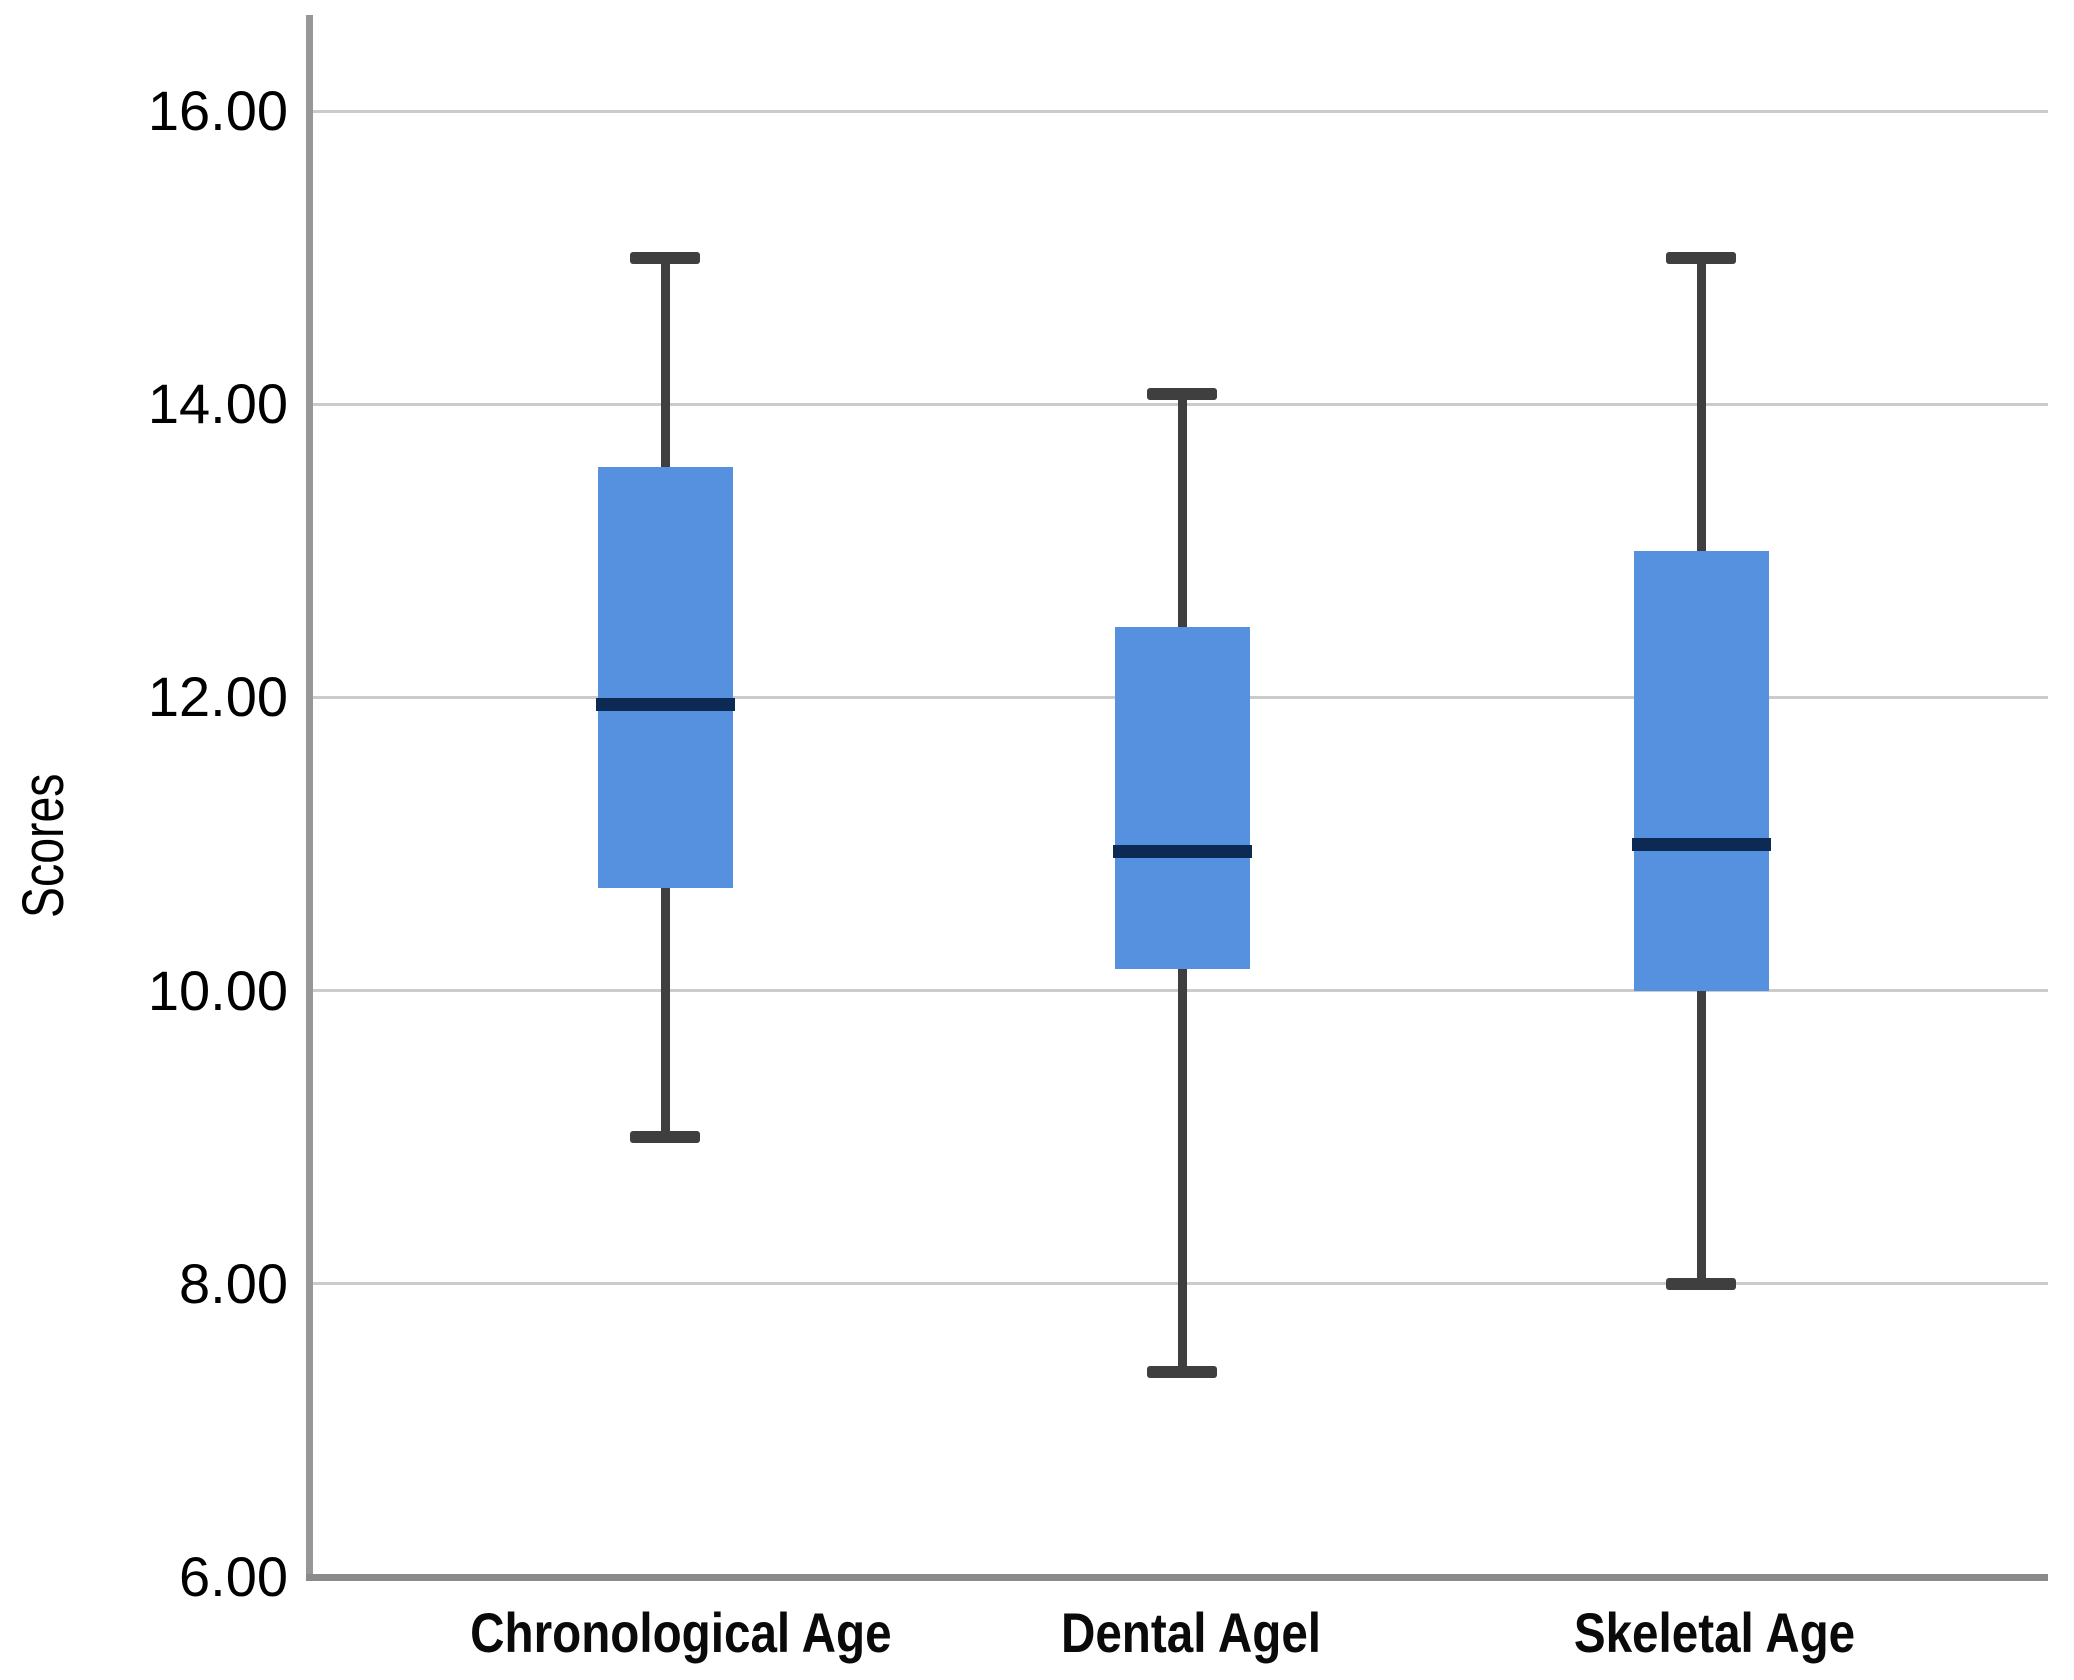 This screenshot has width=2074, height=1680. What do you see at coordinates (1701, 844) in the screenshot?
I see `median-line-skeletal-age` at bounding box center [1701, 844].